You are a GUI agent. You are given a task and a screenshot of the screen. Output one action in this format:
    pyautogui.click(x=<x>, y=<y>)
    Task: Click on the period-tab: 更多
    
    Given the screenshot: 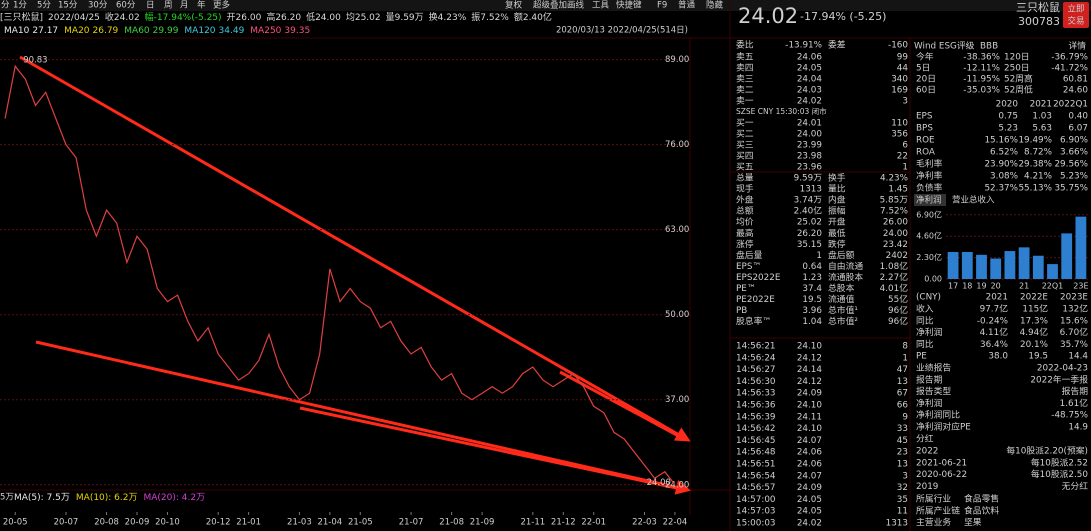 What is the action you would take?
    pyautogui.click(x=222, y=5)
    